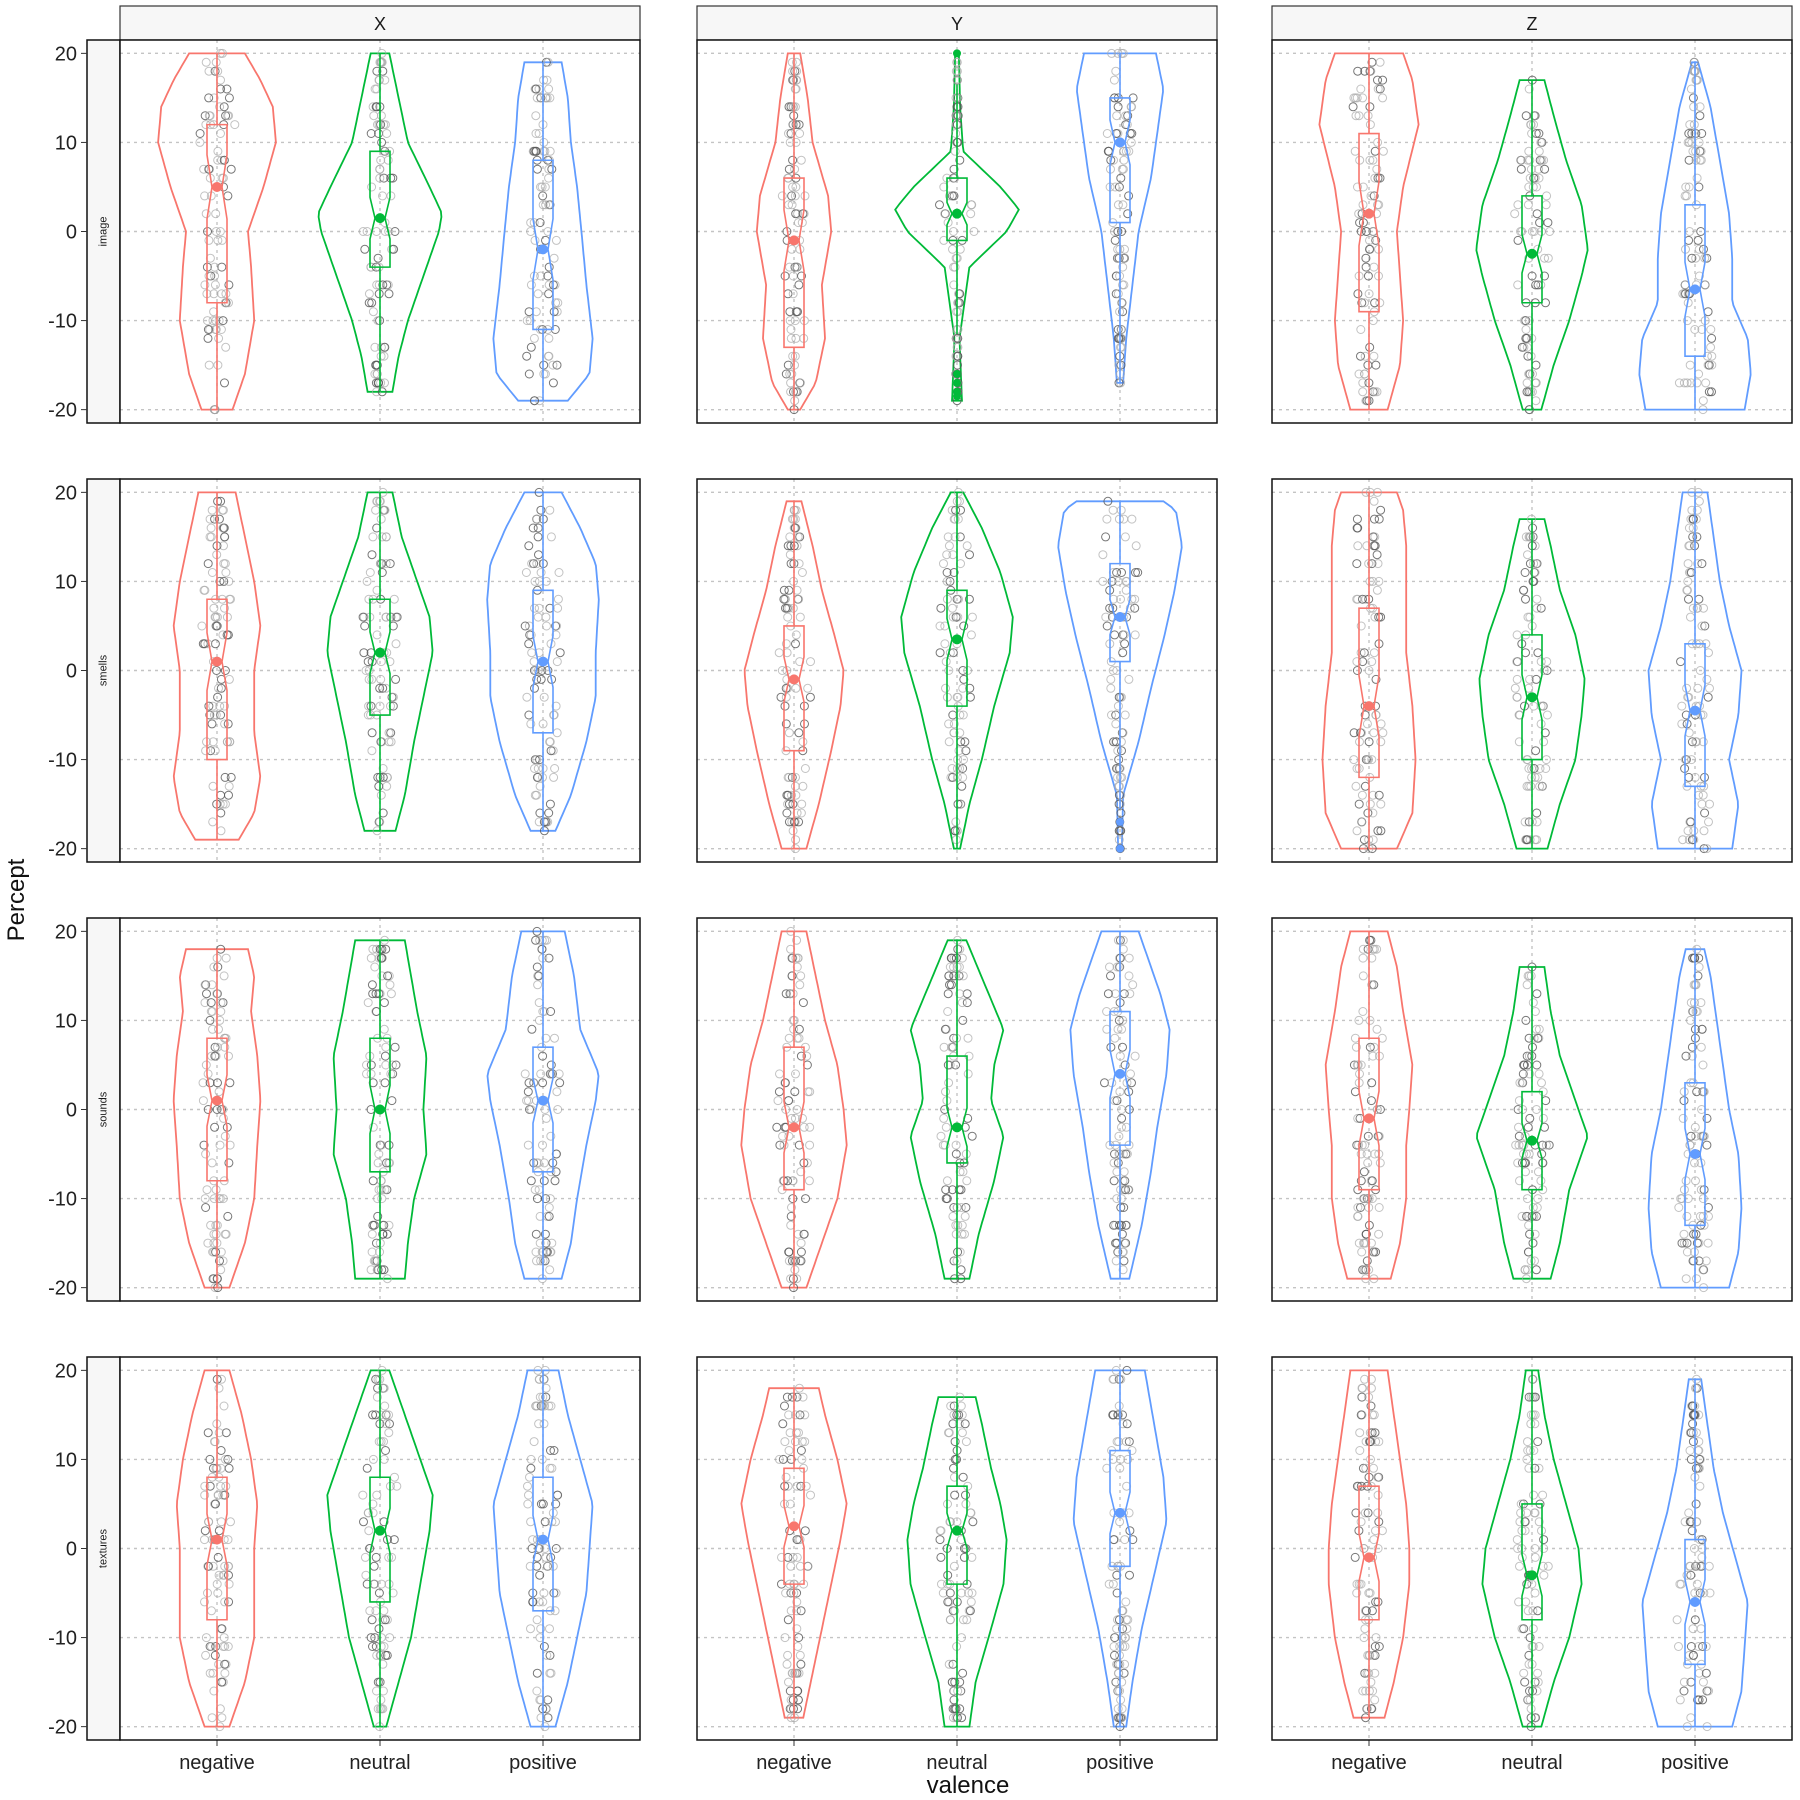  What do you see at coordinates (379, 1763) in the screenshot?
I see `x-tick-label: neutral` at bounding box center [379, 1763].